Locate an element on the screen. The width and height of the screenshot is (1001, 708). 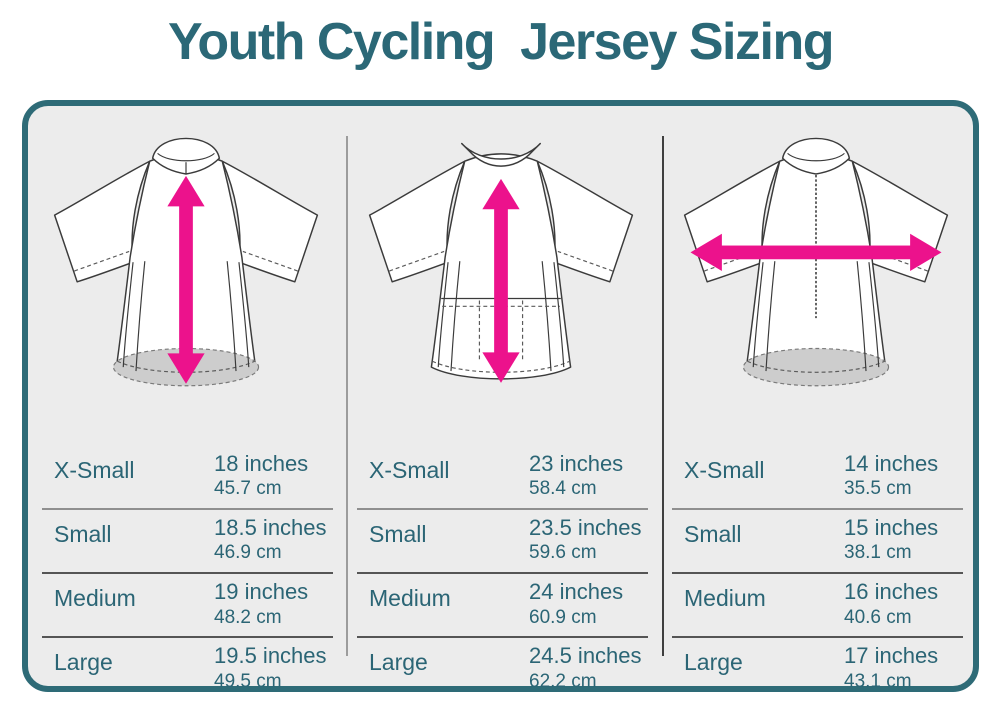
jersey-chest-view-illustration is located at coordinates (815, 273).